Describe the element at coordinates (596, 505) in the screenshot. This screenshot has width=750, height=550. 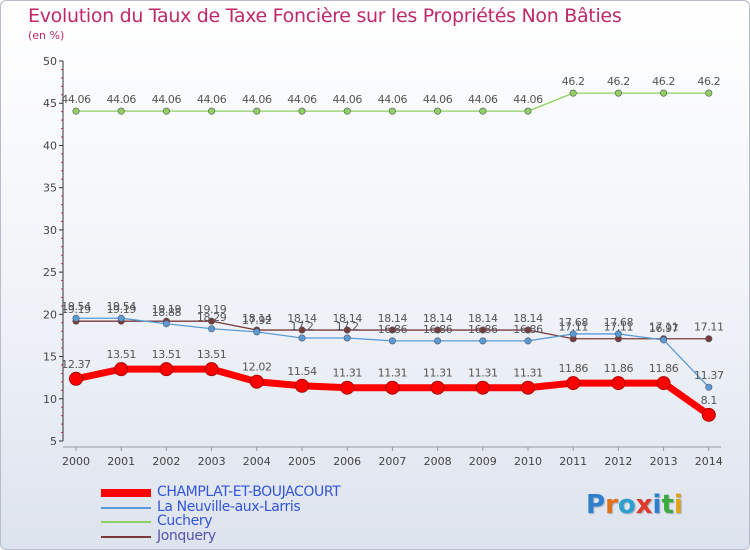
I see `logo-letter: P` at that location.